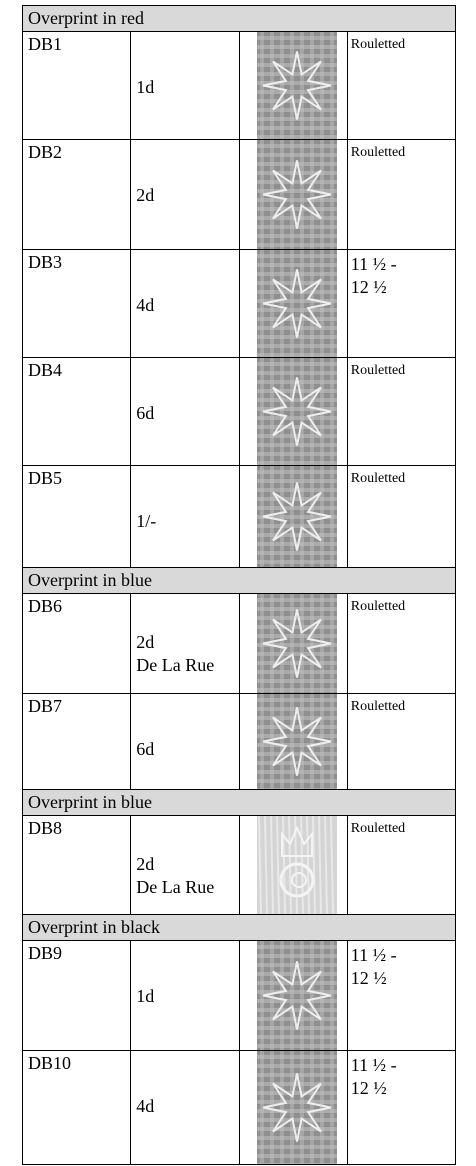 The width and height of the screenshot is (476, 1166). I want to click on stamp-row: DB10 4d 11 ½ - 12 ½, so click(239, 1107).